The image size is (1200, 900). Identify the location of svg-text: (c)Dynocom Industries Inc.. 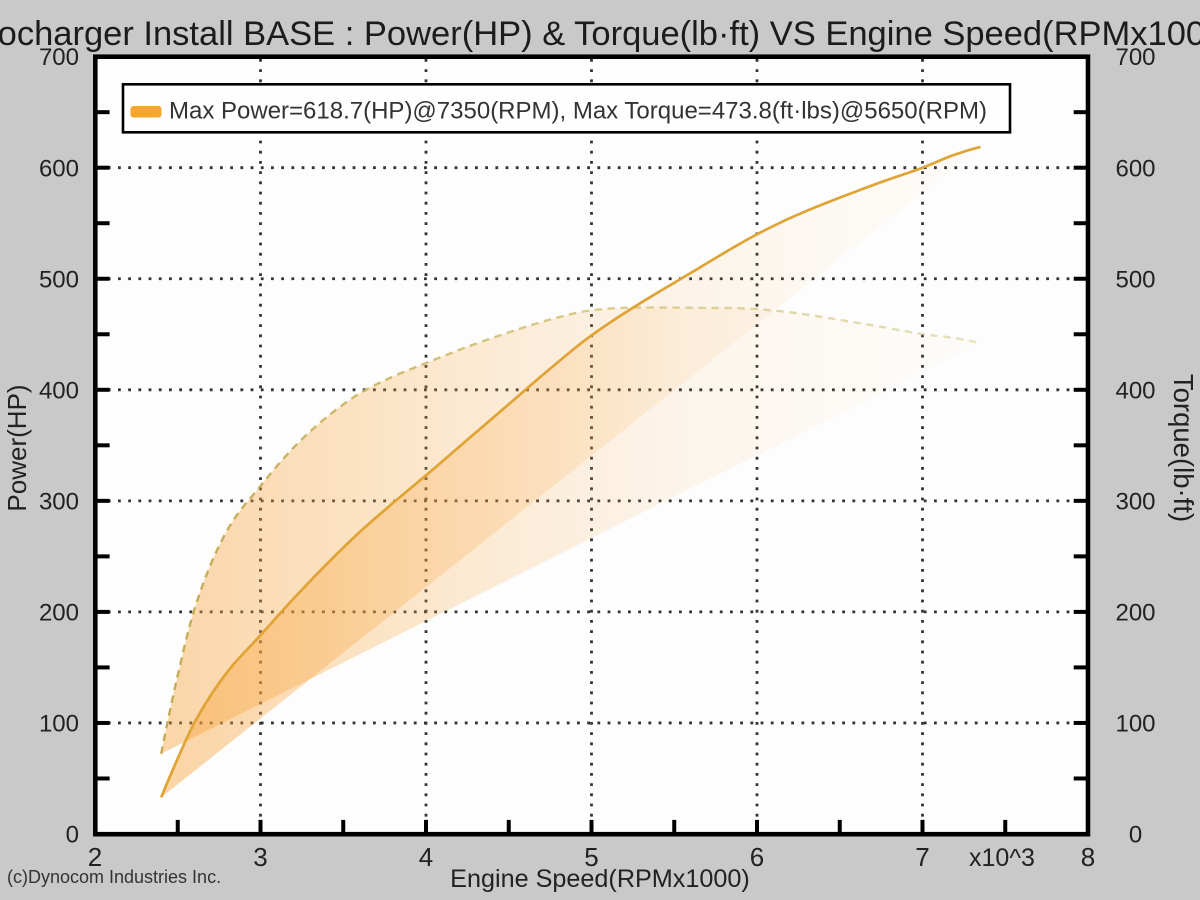
(114, 877).